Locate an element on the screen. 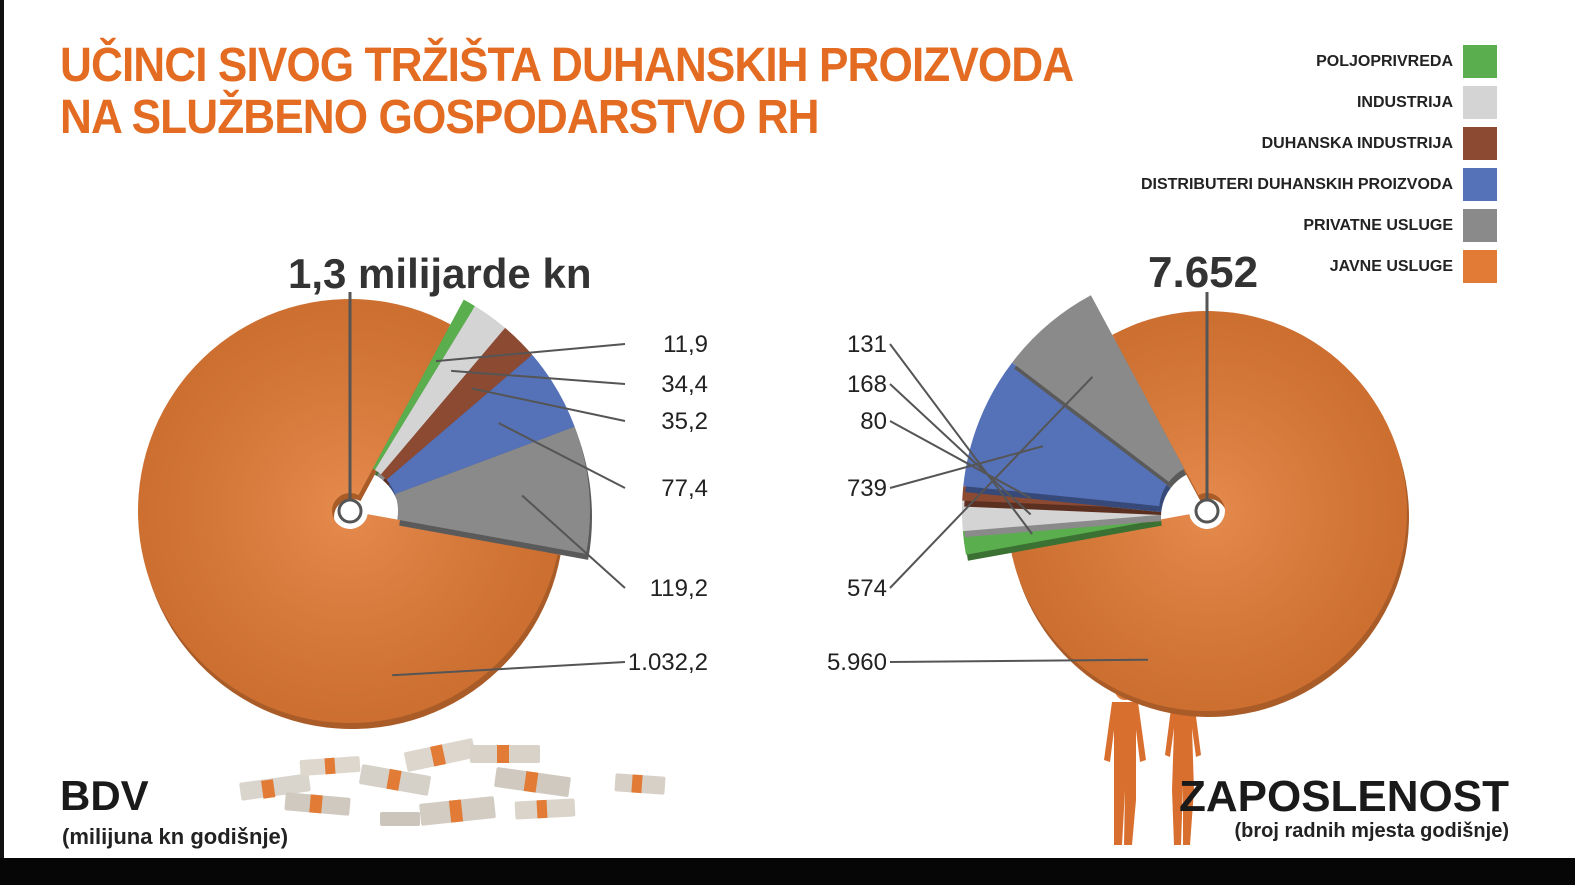  slice-poljoprivreda is located at coordinates (423, 385).